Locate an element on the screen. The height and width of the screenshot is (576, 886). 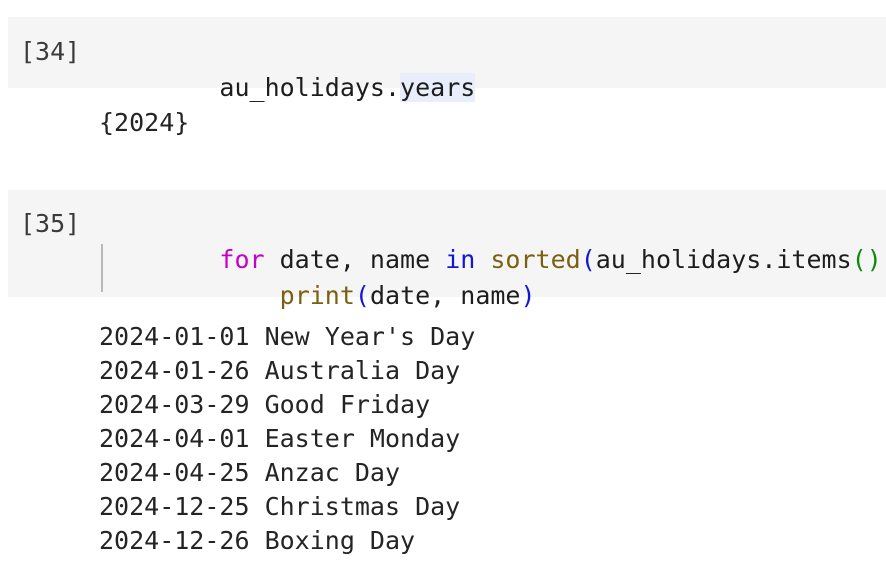
code-token-builtin-sorted: sorted is located at coordinates (535, 259).